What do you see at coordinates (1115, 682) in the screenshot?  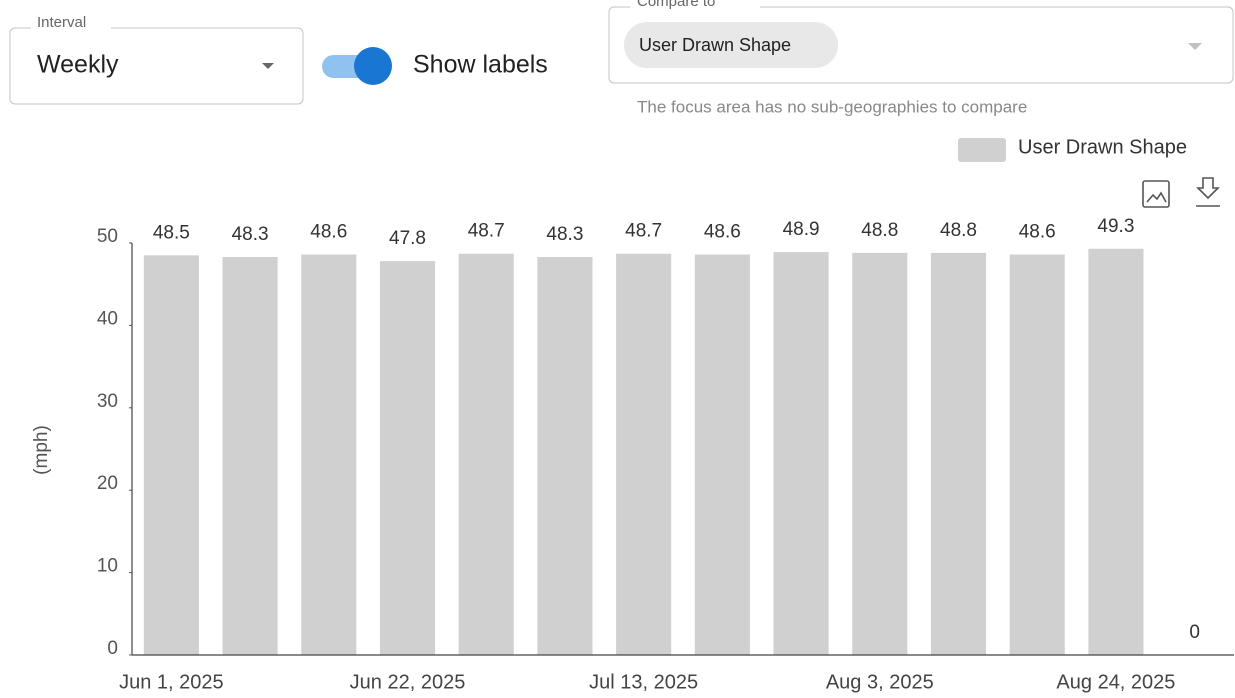 I see `x-tick-label: Aug 24, 2025` at bounding box center [1115, 682].